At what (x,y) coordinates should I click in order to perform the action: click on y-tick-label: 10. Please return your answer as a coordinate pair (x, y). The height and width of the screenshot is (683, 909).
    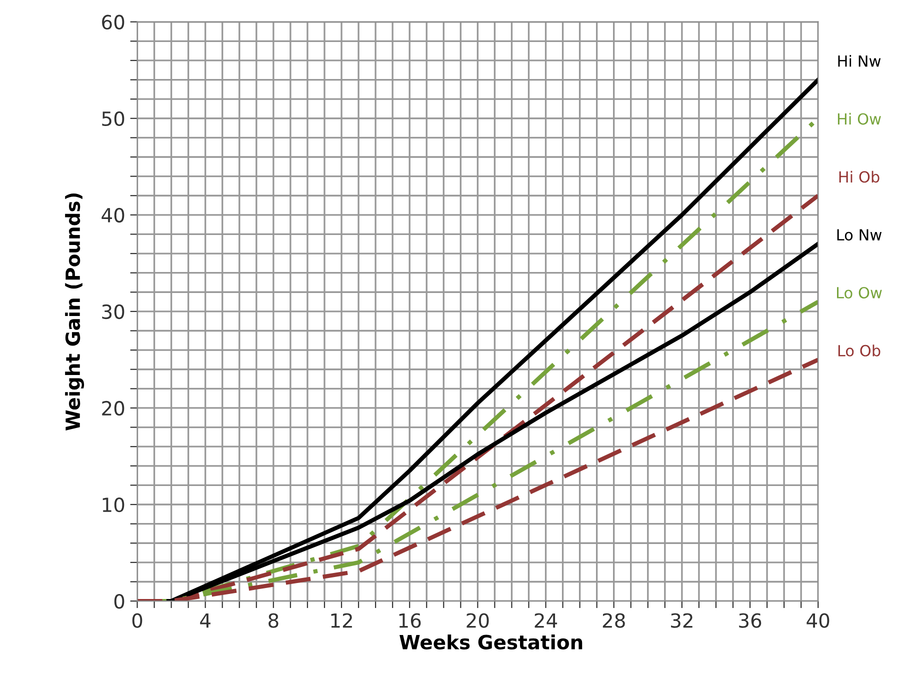
    Looking at the image, I should click on (113, 504).